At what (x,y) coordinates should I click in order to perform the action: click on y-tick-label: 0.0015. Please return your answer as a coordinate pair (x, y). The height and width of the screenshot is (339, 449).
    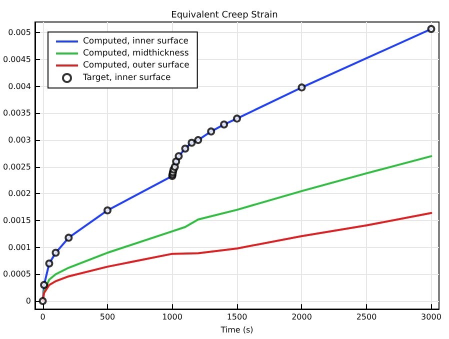
    Looking at the image, I should click on (16, 221).